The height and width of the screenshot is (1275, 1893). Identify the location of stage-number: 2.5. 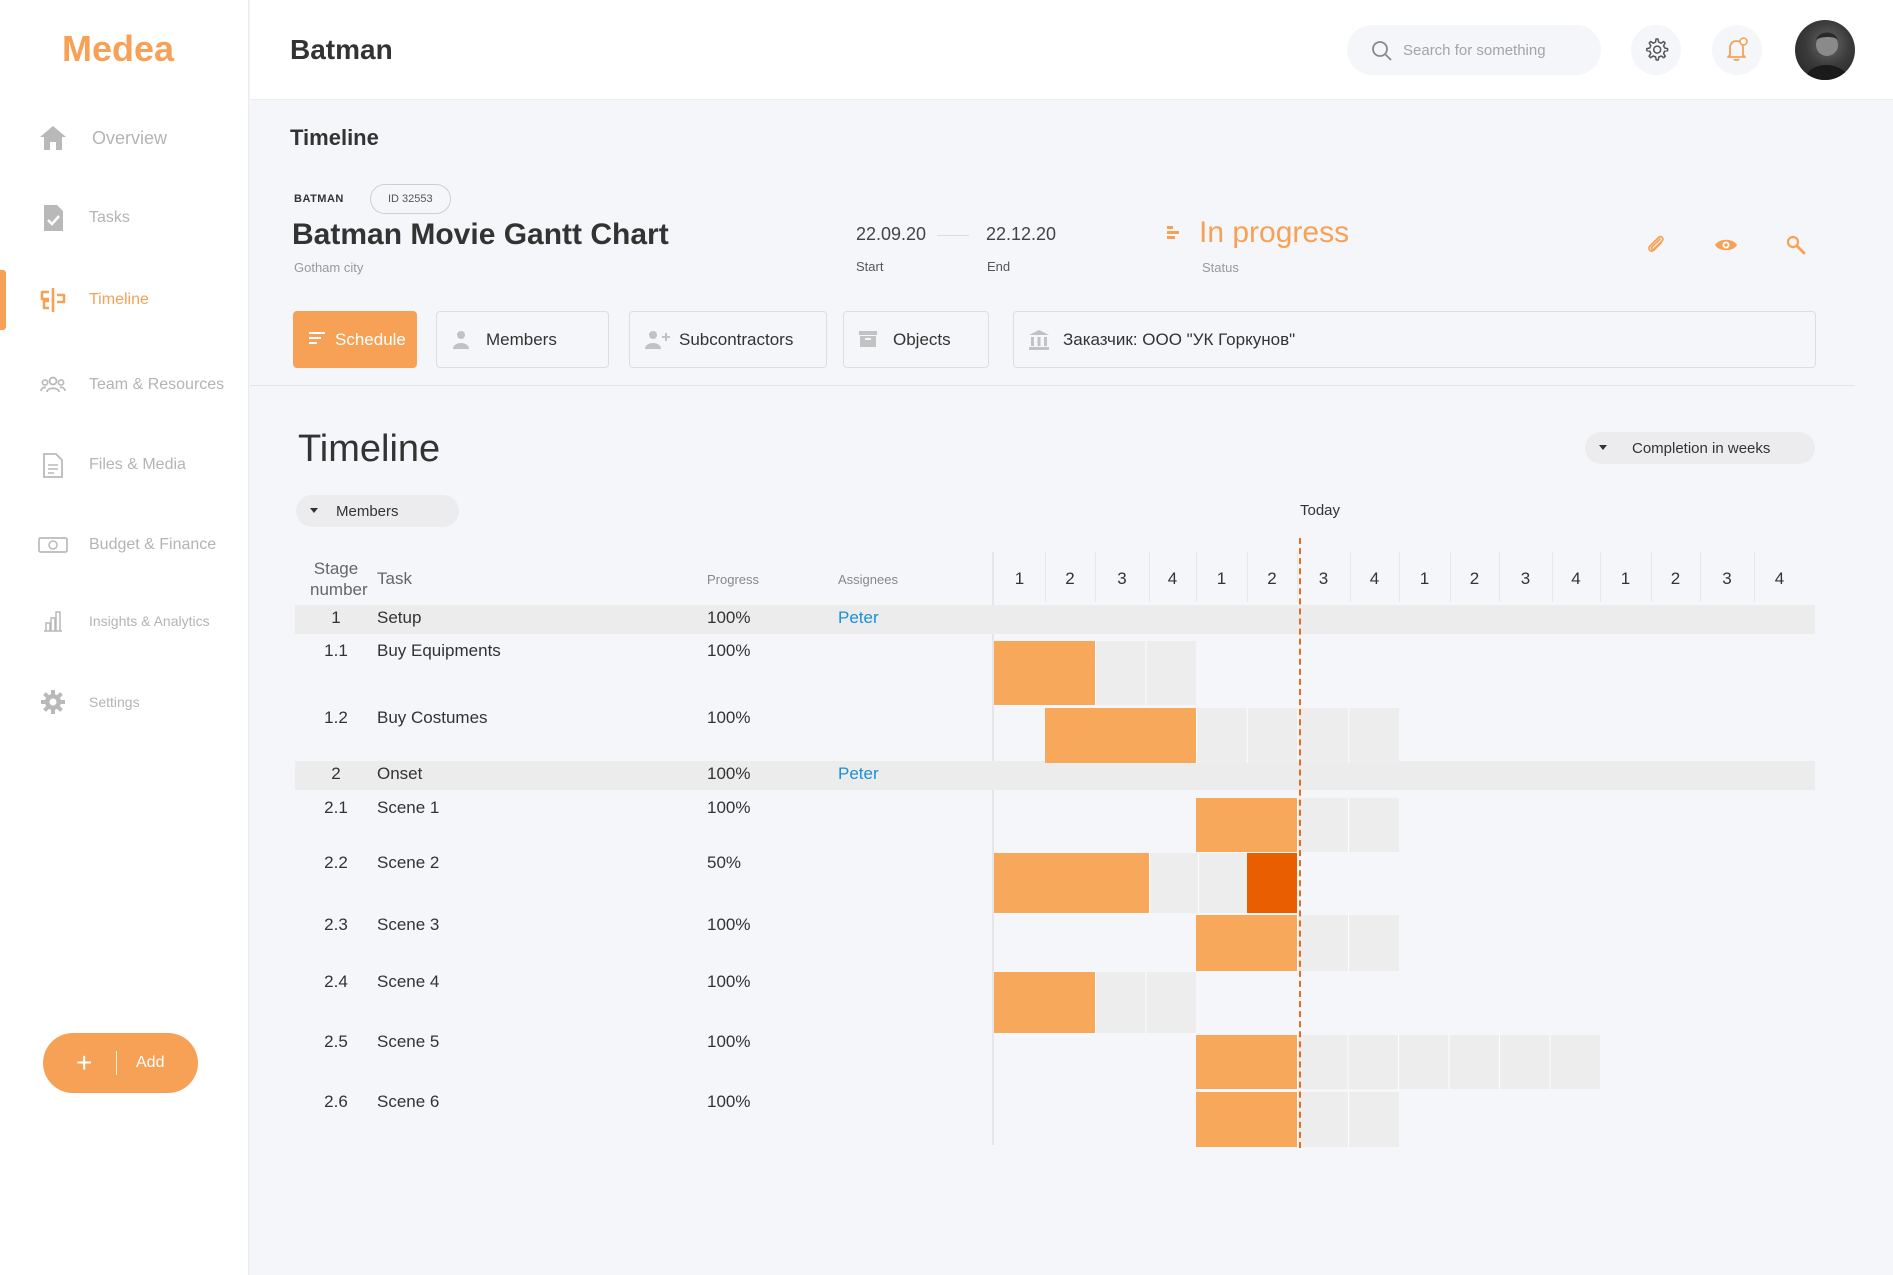
(336, 1041).